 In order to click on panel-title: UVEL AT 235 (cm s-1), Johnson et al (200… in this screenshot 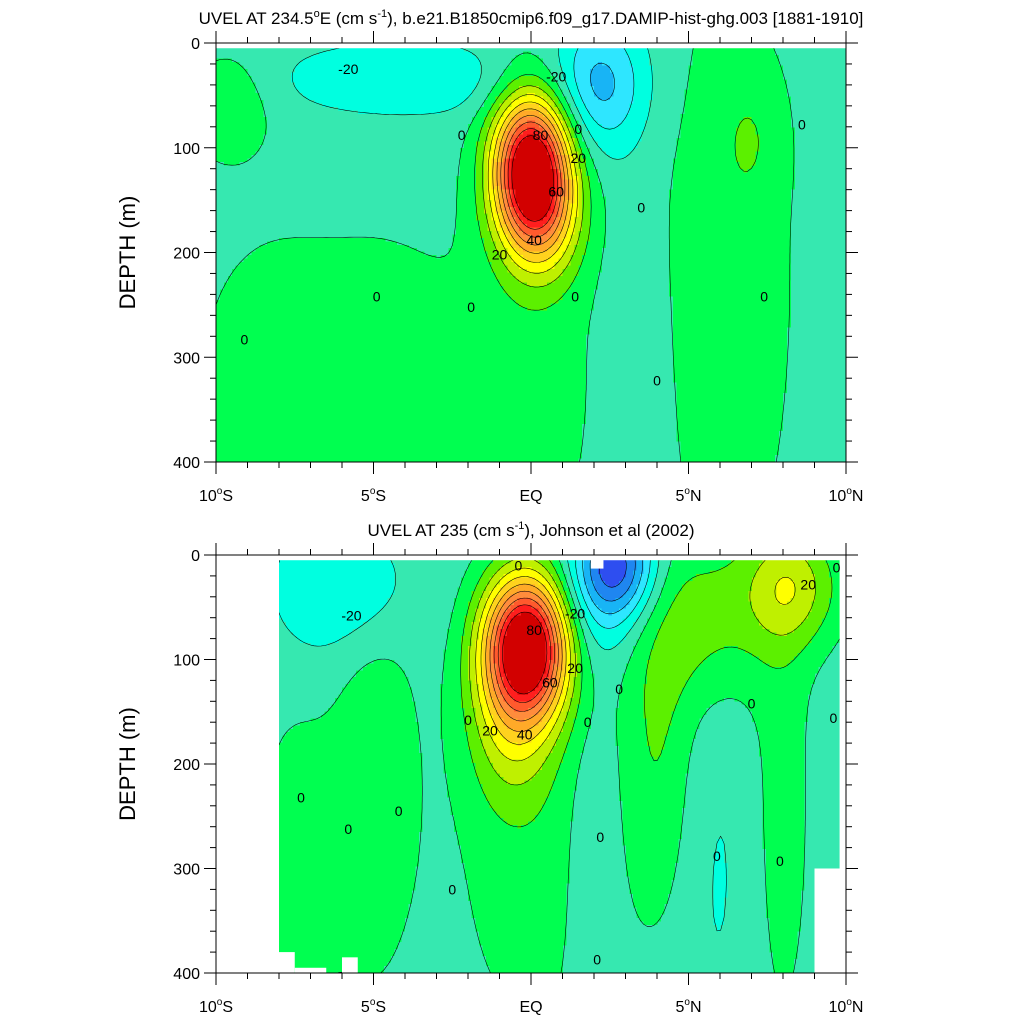, I will do `click(531, 530)`.